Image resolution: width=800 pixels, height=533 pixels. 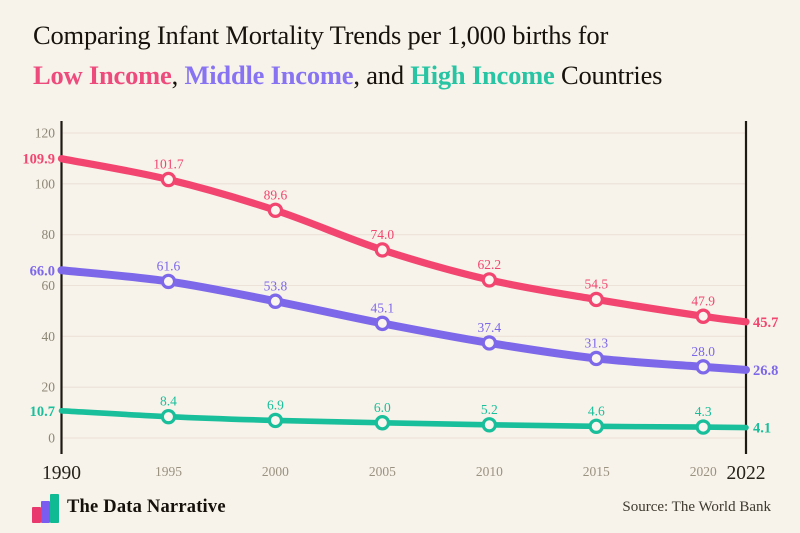 What do you see at coordinates (49, 336) in the screenshot?
I see `y-tick-label: 40` at bounding box center [49, 336].